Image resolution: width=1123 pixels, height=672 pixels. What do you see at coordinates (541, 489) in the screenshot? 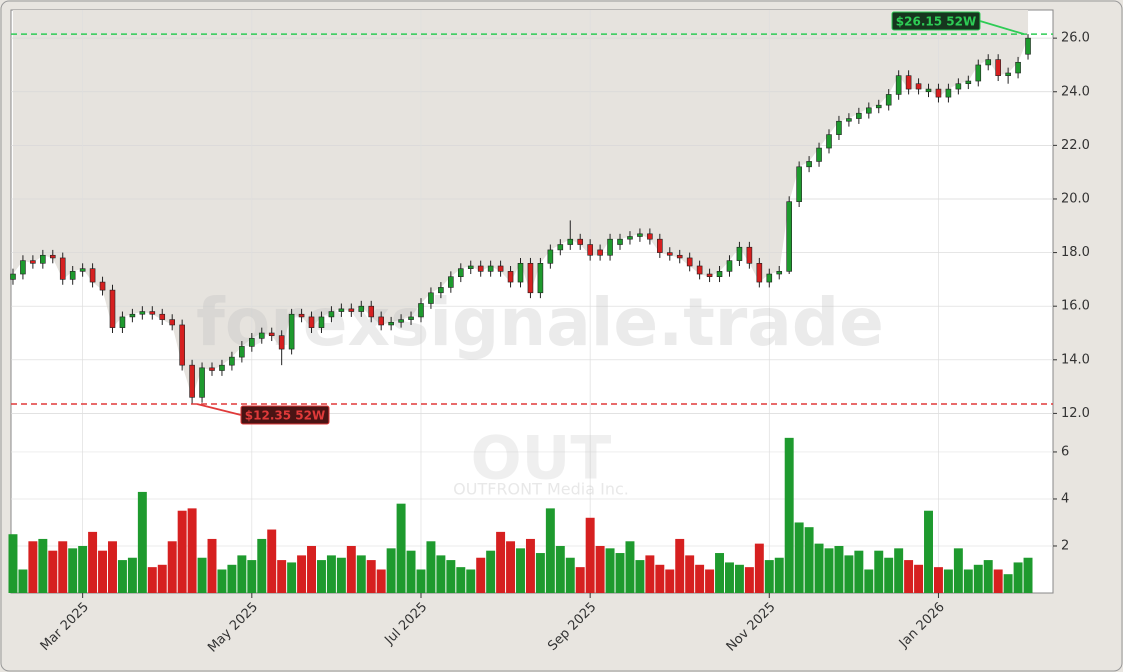
I see `company-watermark: OUTFRONT Media Inc.` at bounding box center [541, 489].